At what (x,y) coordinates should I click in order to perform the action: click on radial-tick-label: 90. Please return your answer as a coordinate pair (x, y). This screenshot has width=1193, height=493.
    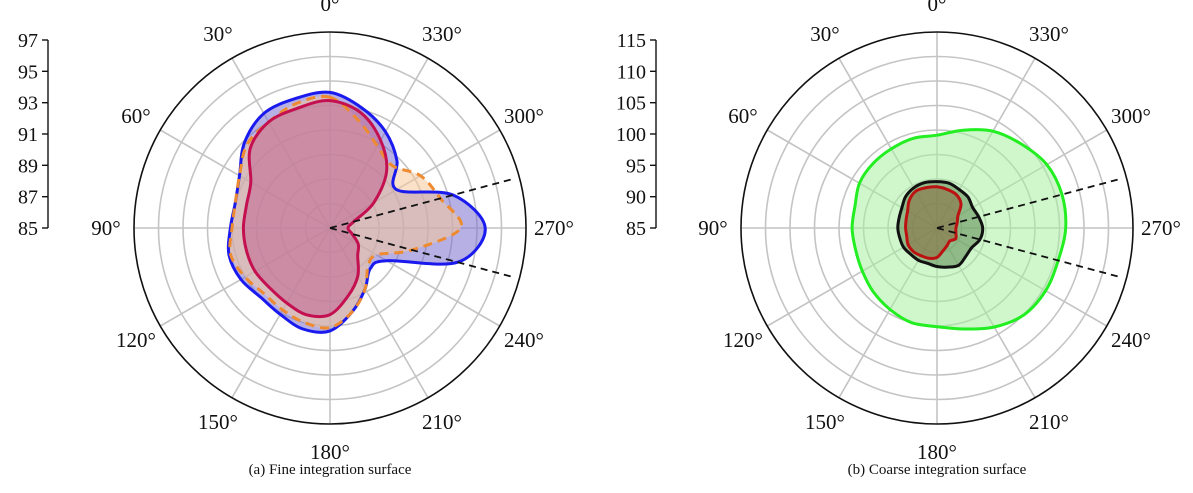
    Looking at the image, I should click on (636, 198).